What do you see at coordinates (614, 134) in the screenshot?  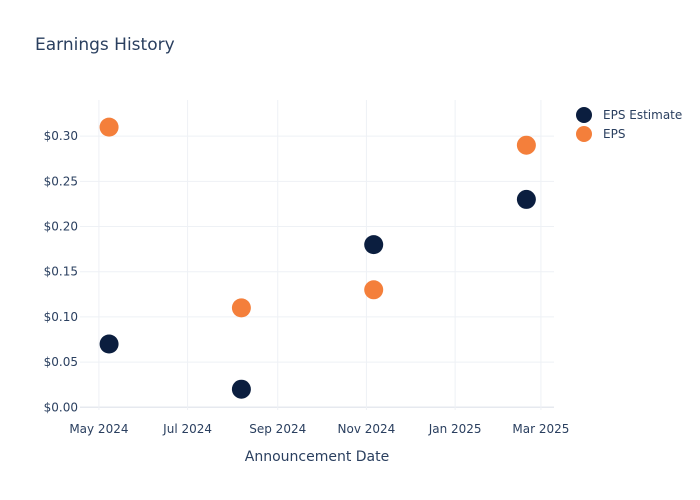 I see `legend-label: EPS` at bounding box center [614, 134].